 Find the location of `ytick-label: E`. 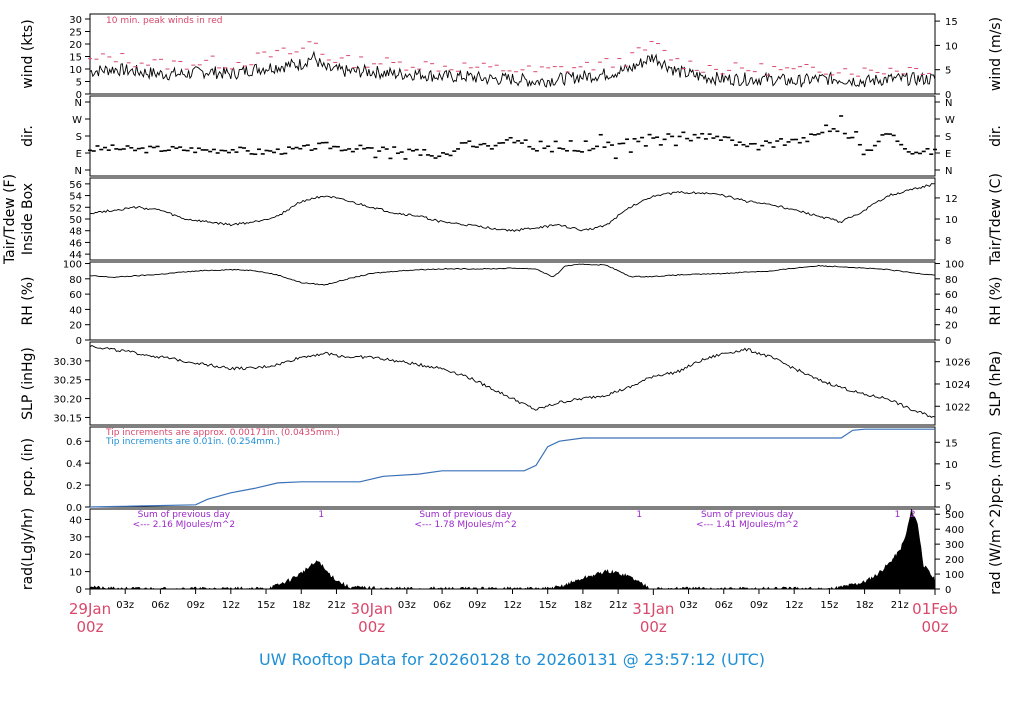

ytick-label: E is located at coordinates (79, 154).